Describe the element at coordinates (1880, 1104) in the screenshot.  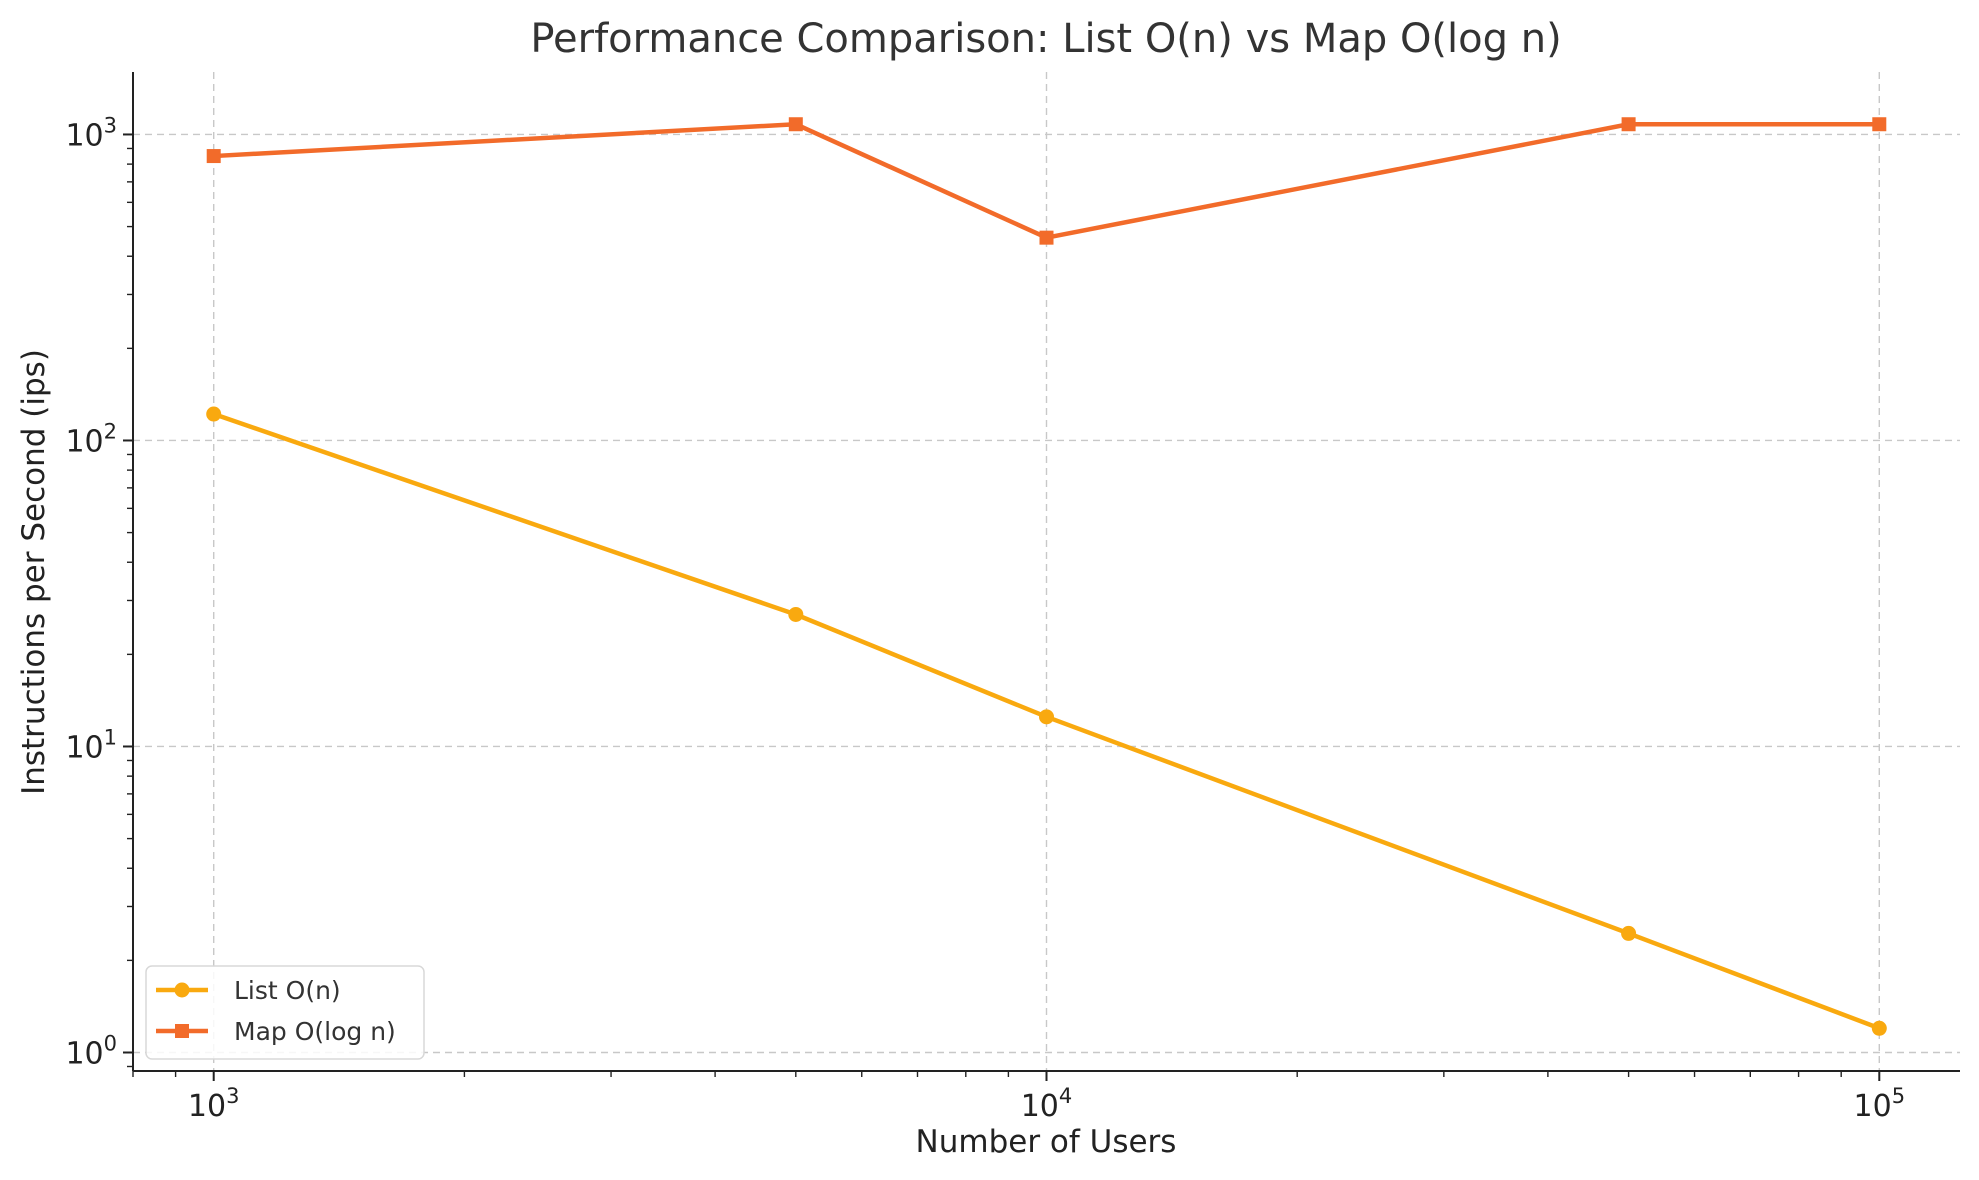
I see `x-tick-label: 10⁵` at that location.